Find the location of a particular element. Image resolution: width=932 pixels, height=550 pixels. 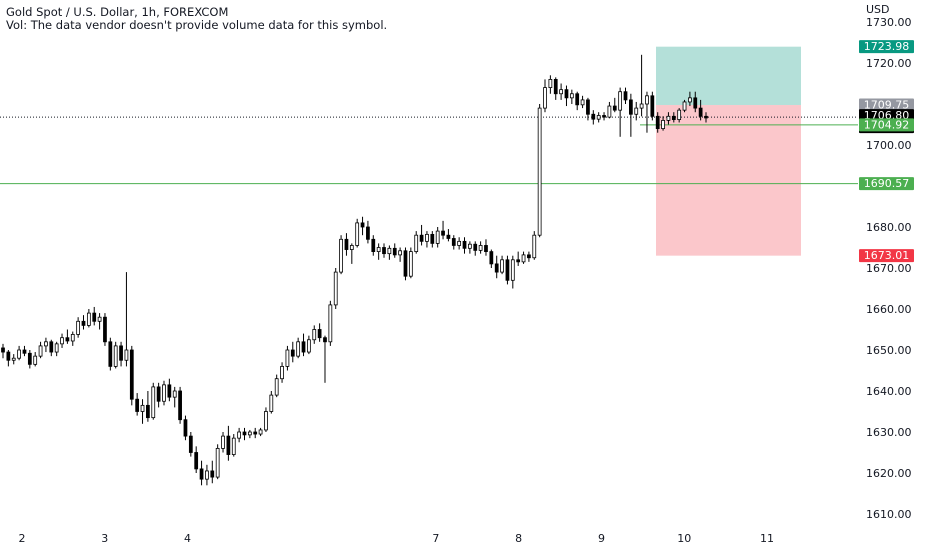

x-tick-label: 3 is located at coordinates (104, 538).